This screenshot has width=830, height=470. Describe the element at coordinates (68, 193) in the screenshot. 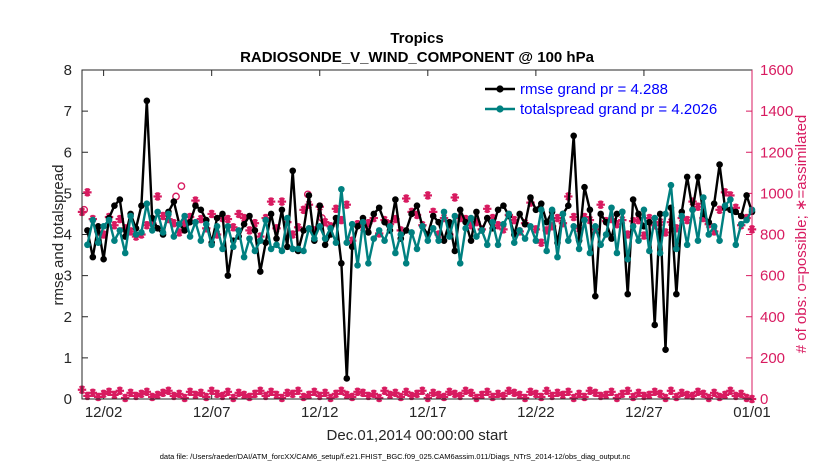

I see `y-tick-label: 5` at that location.